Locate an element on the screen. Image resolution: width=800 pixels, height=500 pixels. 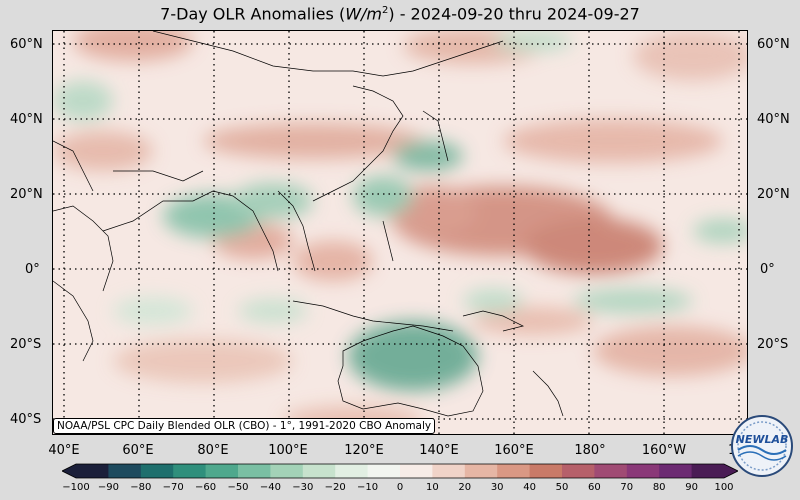
lat-label: 20°S is located at coordinates (26, 344).